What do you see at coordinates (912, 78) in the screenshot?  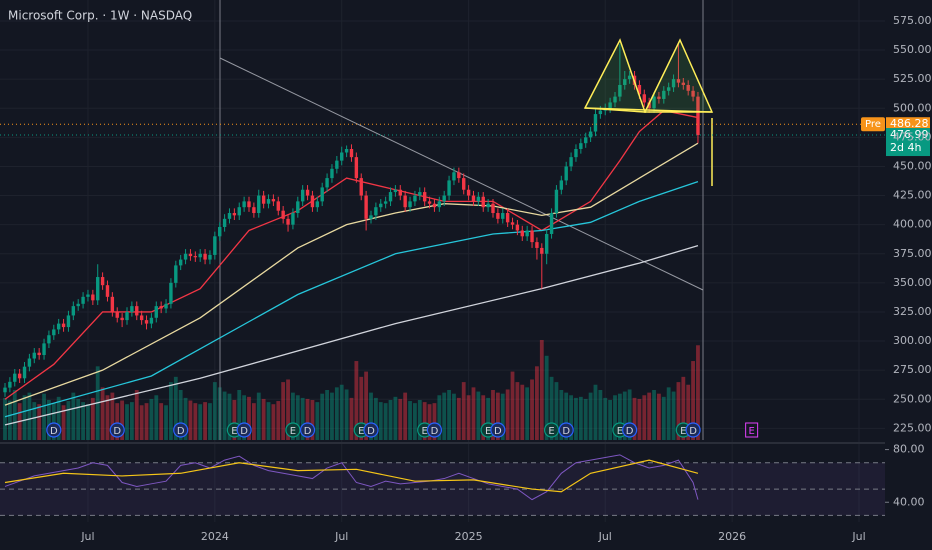 I see `y-tick-label: 525.00` at bounding box center [912, 78].